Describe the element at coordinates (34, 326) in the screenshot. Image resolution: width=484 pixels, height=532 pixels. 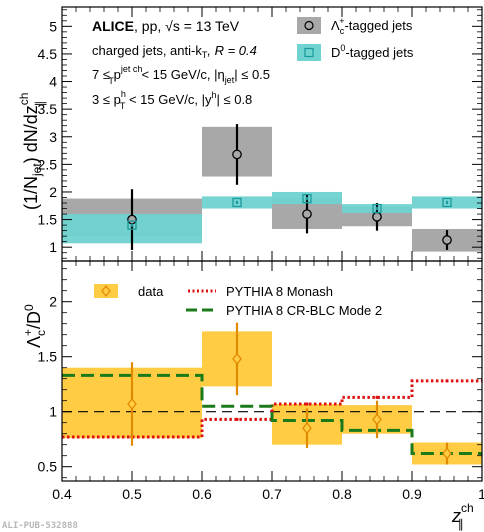
I see `bottom-y-axis-label: Λc+/D0` at that location.